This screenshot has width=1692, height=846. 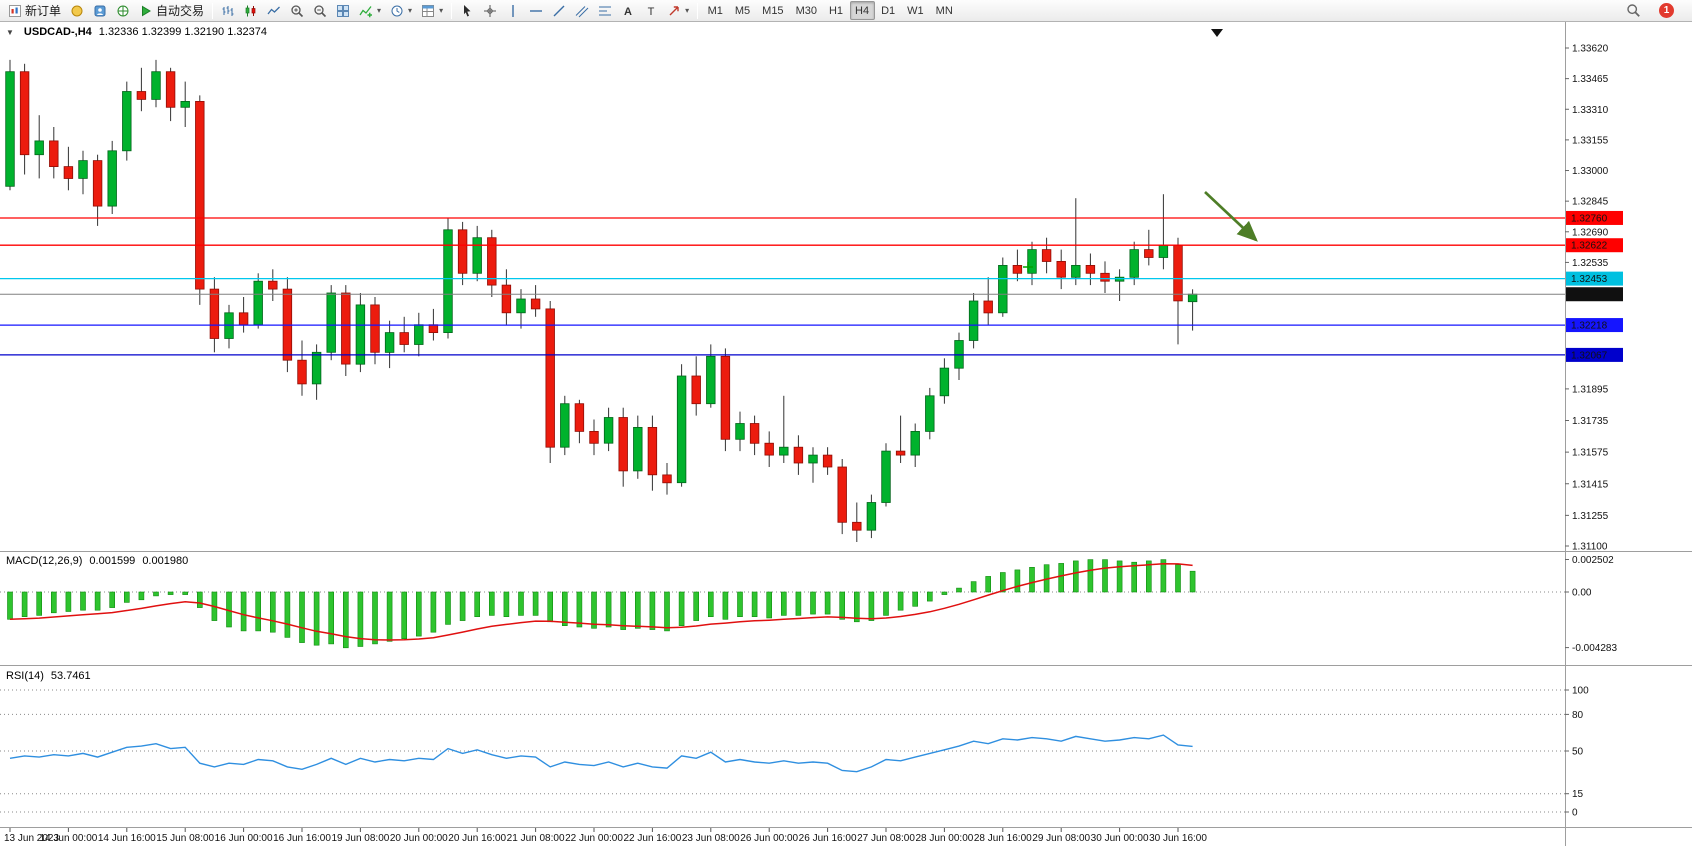 What do you see at coordinates (15, 10) in the screenshot?
I see `new-order-icon` at bounding box center [15, 10].